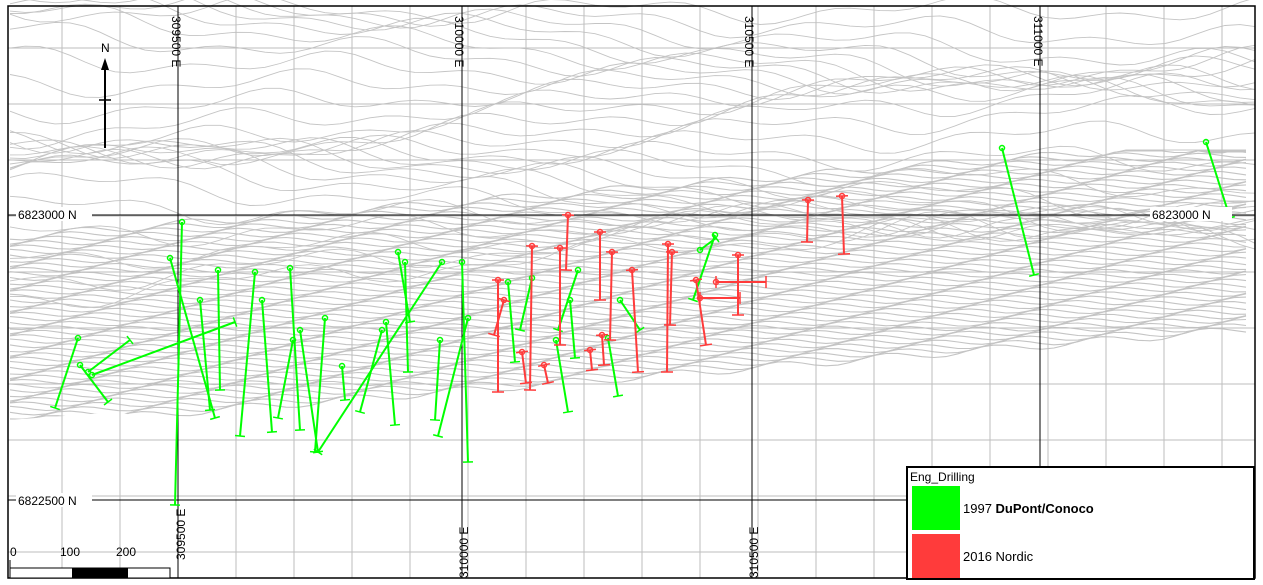  What do you see at coordinates (998, 556) in the screenshot?
I see `legend-item-2016: 2016 Nordic` at bounding box center [998, 556].